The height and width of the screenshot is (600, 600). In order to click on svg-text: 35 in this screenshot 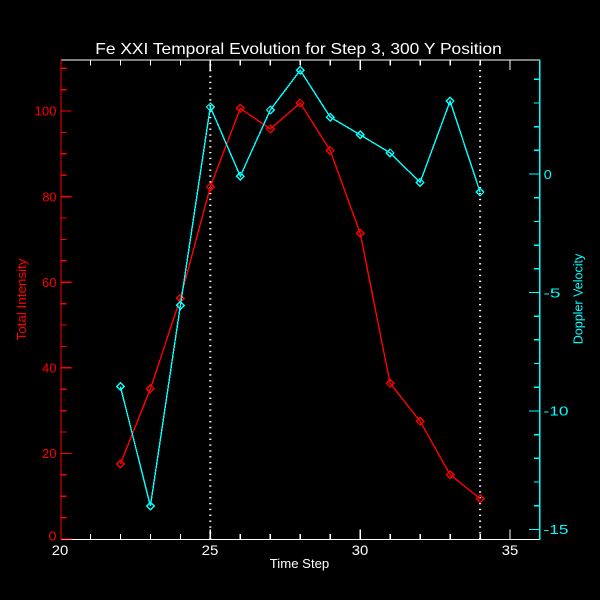, I will do `click(510, 550)`.